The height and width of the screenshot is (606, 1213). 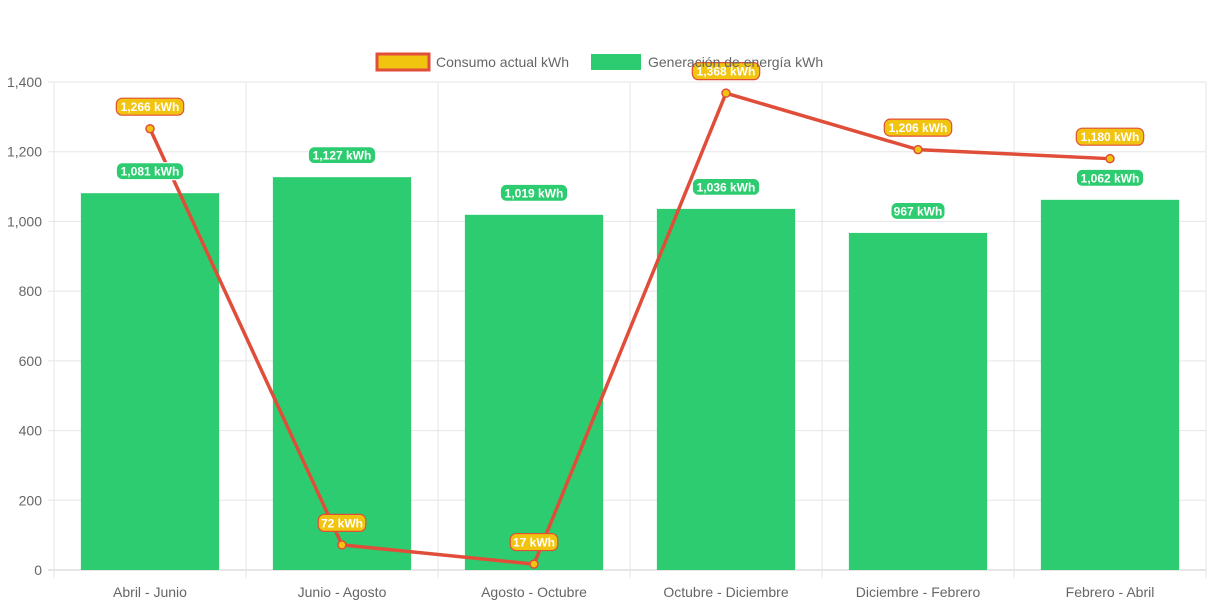 What do you see at coordinates (534, 592) in the screenshot?
I see `x-tick-label: Agosto - Octubre` at bounding box center [534, 592].